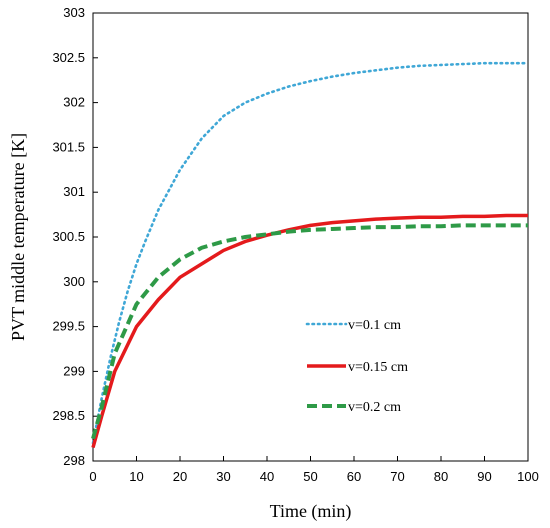 The image size is (550, 528). Describe the element at coordinates (68, 415) in the screenshot. I see `y-tick-label: 298.5` at that location.